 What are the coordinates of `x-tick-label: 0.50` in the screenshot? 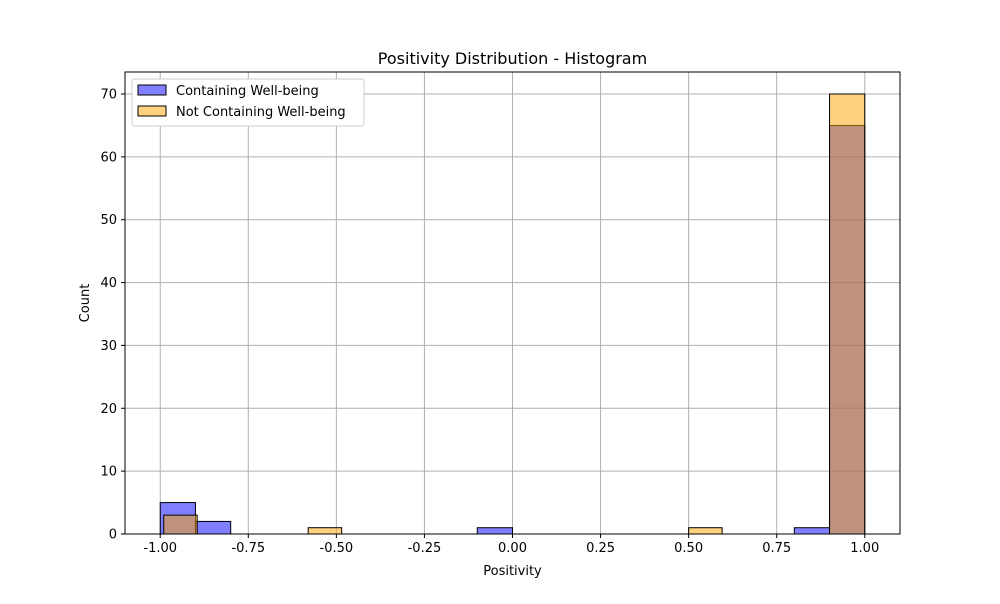 It's located at (688, 548).